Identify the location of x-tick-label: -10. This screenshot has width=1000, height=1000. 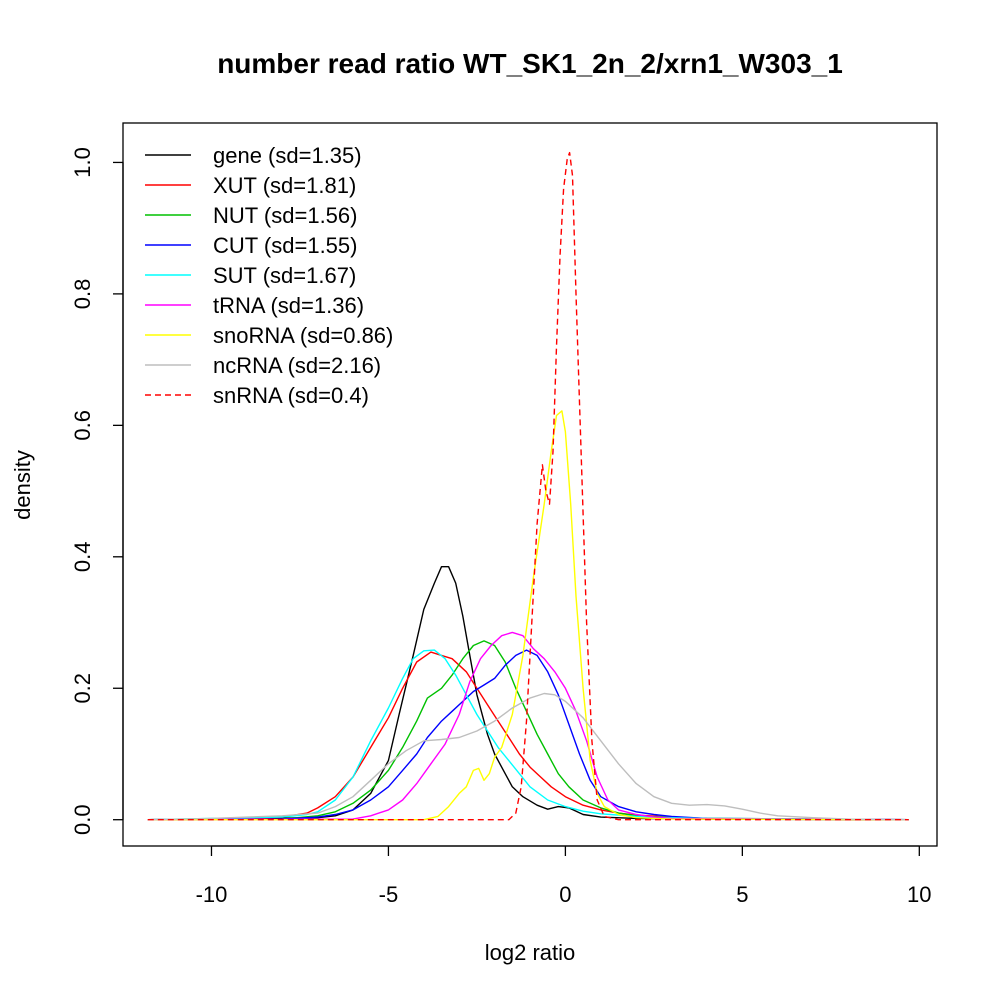
(212, 894).